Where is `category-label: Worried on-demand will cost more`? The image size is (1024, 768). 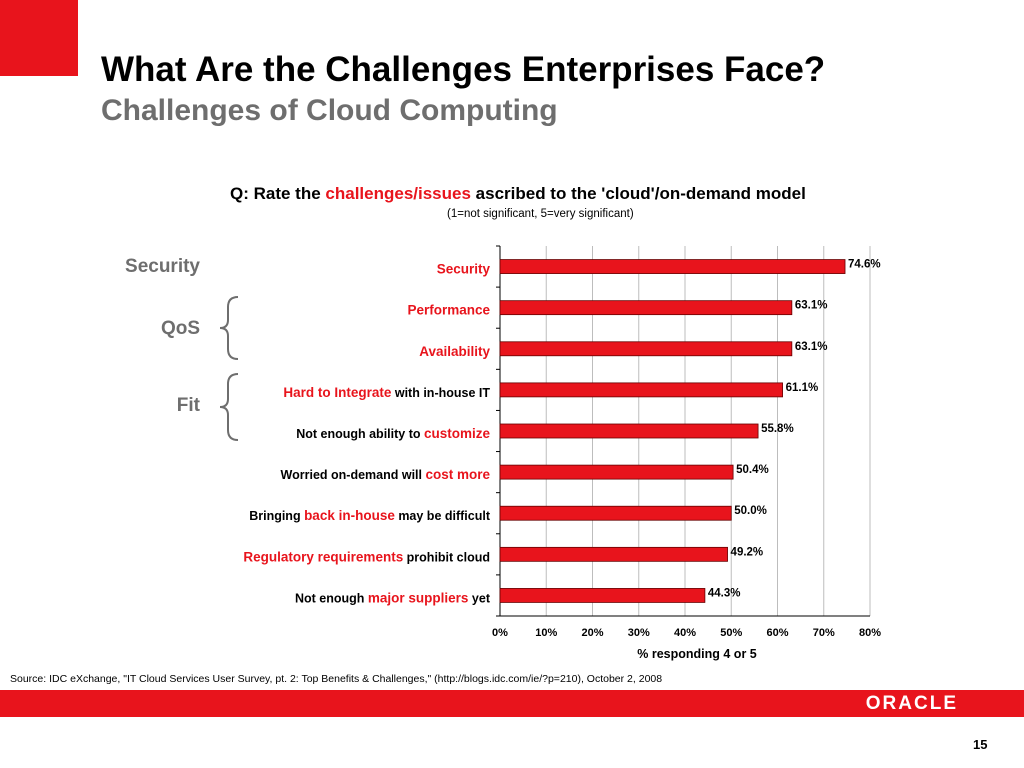
category-label: Worried on-demand will cost more is located at coordinates (386, 474).